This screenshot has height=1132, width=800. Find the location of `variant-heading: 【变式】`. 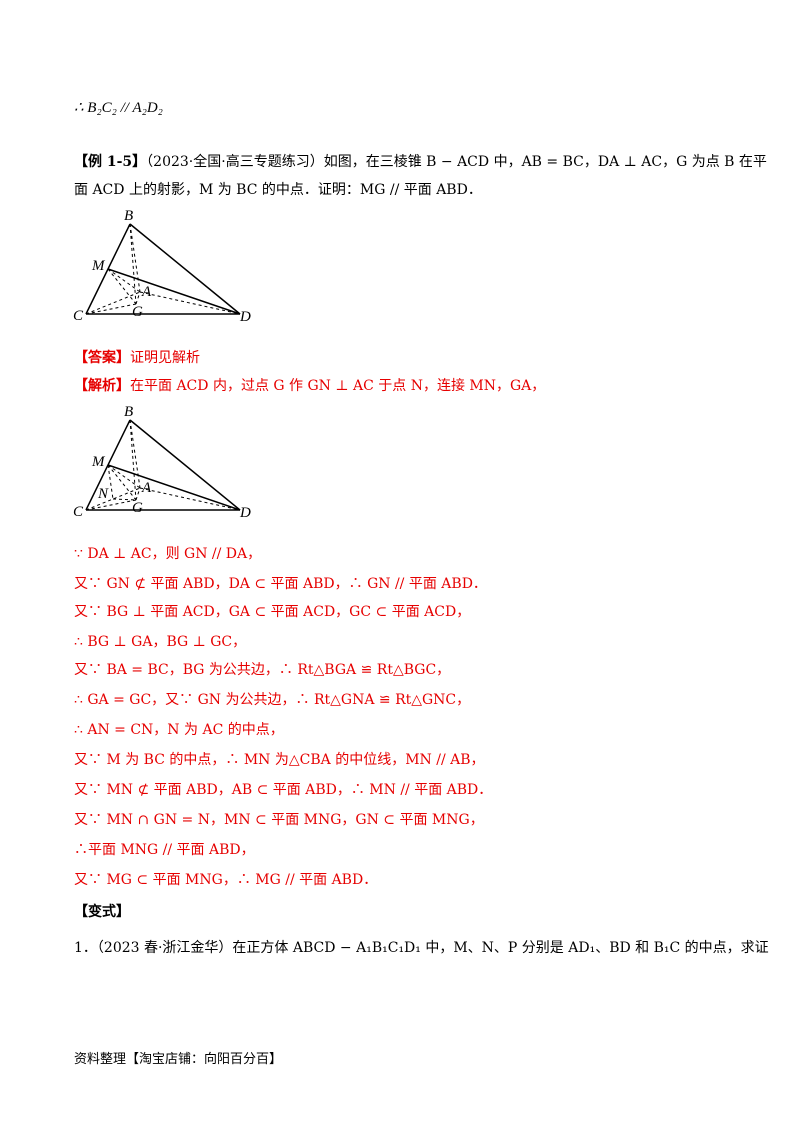

variant-heading: 【变式】 is located at coordinates (102, 912).